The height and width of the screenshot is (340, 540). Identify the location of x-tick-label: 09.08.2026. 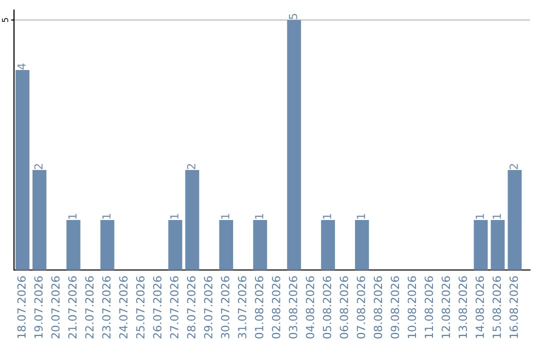
(395, 307).